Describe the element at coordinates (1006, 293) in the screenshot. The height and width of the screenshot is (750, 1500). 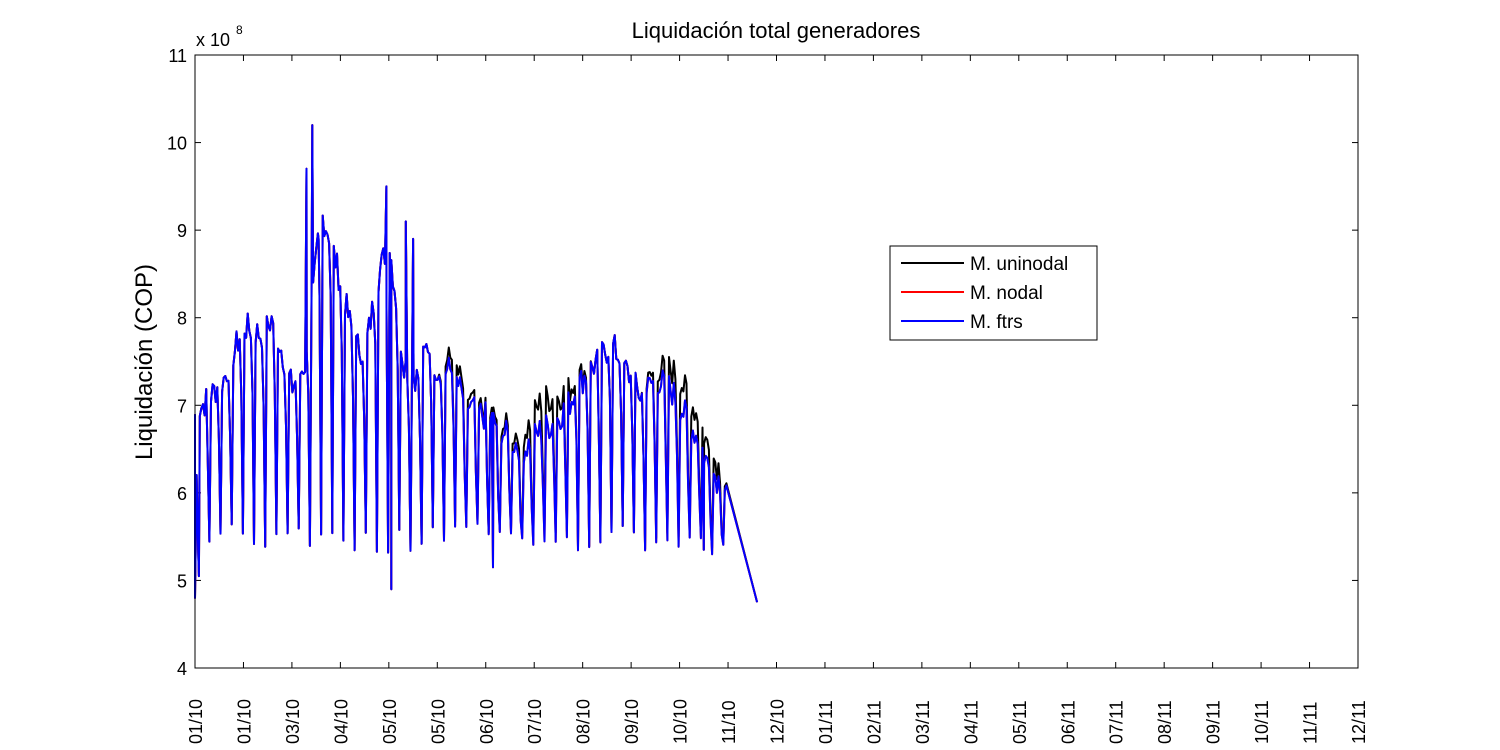
I see `legend-label-nodal: M. nodal` at that location.